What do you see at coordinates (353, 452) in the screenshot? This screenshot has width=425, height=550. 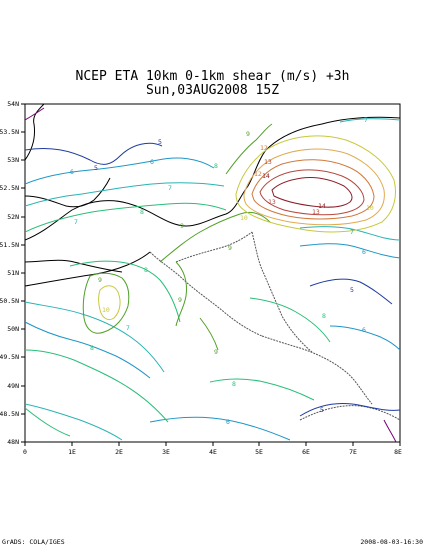 I see `x-tick-label: 7E` at bounding box center [353, 452].